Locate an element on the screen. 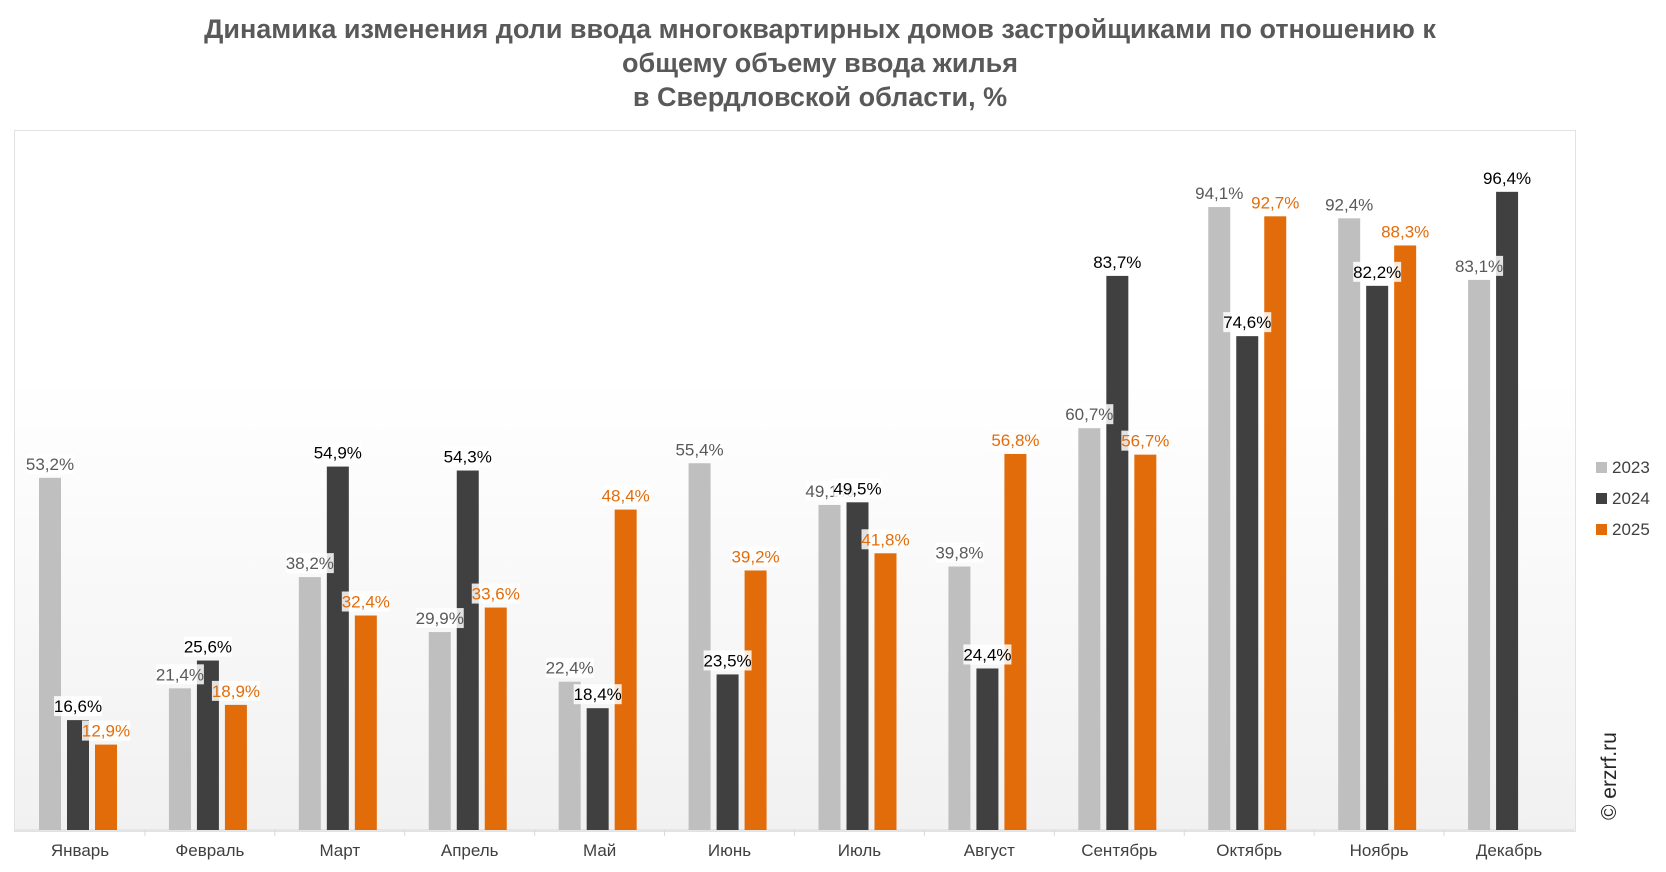  legend-item-2023: 2023 is located at coordinates (1631, 467).